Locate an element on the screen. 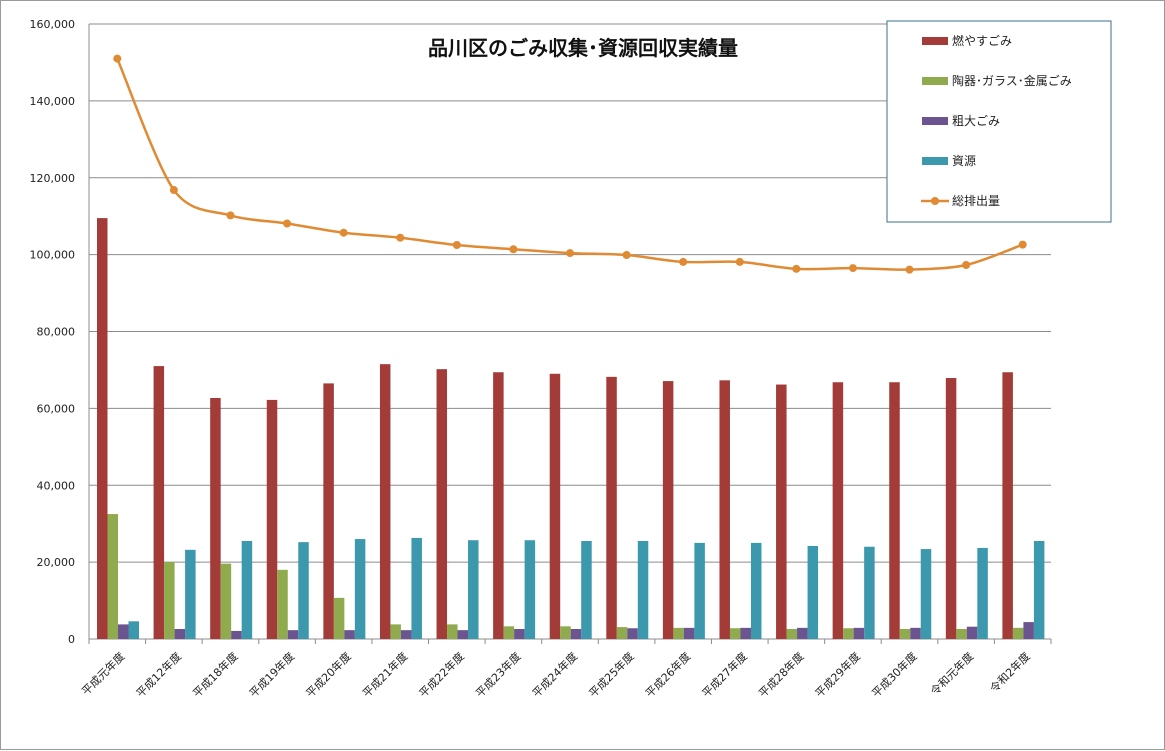  legend-label: 粗大ごみ is located at coordinates (976, 120).